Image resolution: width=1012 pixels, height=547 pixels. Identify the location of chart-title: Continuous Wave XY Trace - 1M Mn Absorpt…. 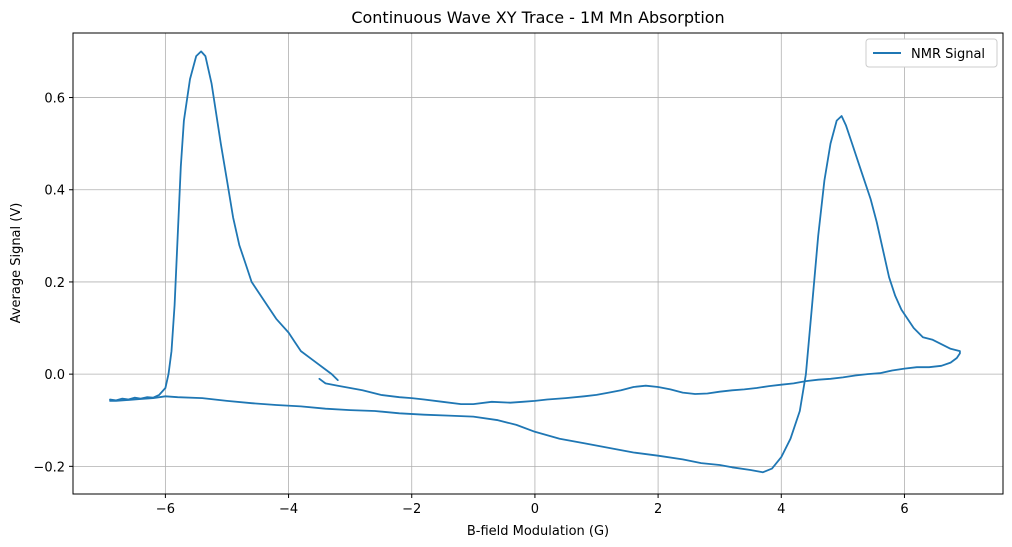
(537, 17).